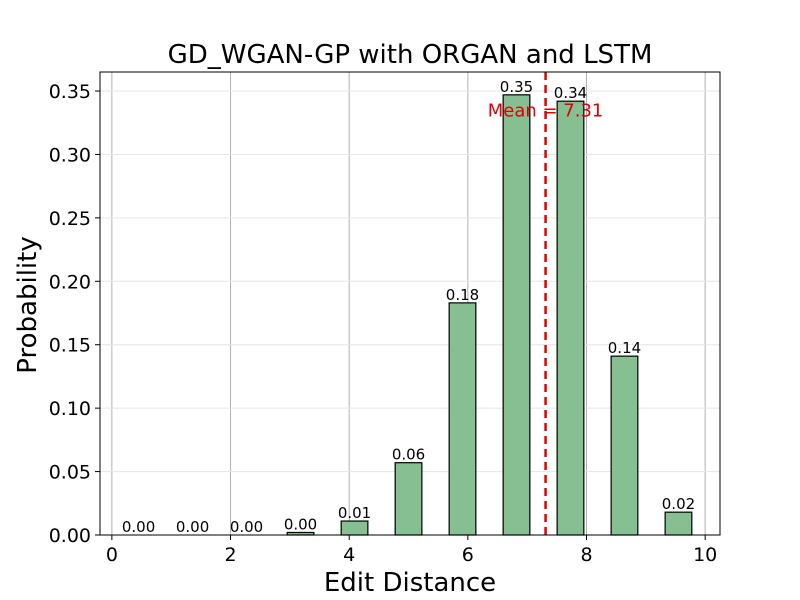 Image resolution: width=800 pixels, height=600 pixels. Describe the element at coordinates (408, 455) in the screenshot. I see `bar-value-label: 0.06` at that location.